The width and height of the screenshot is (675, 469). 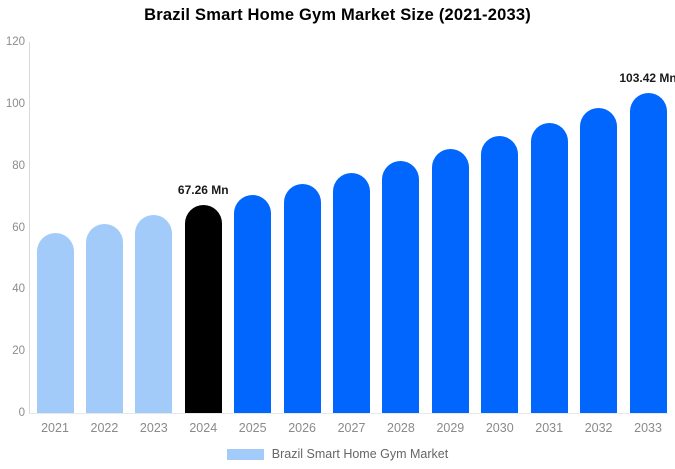 What do you see at coordinates (55, 428) in the screenshot?
I see `x-axis-label-2021: 2021` at bounding box center [55, 428].